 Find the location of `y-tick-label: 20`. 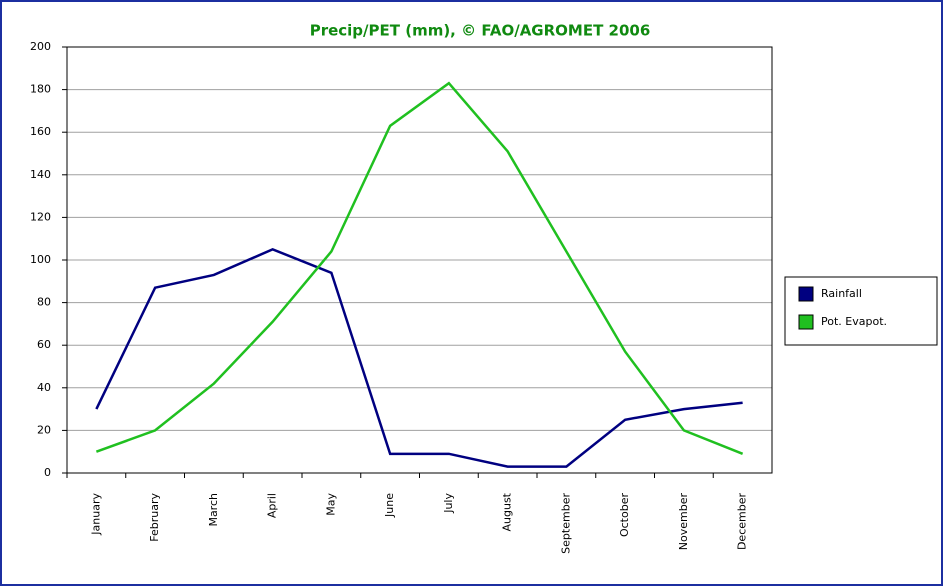

y-tick-label: 20 is located at coordinates (44, 429).